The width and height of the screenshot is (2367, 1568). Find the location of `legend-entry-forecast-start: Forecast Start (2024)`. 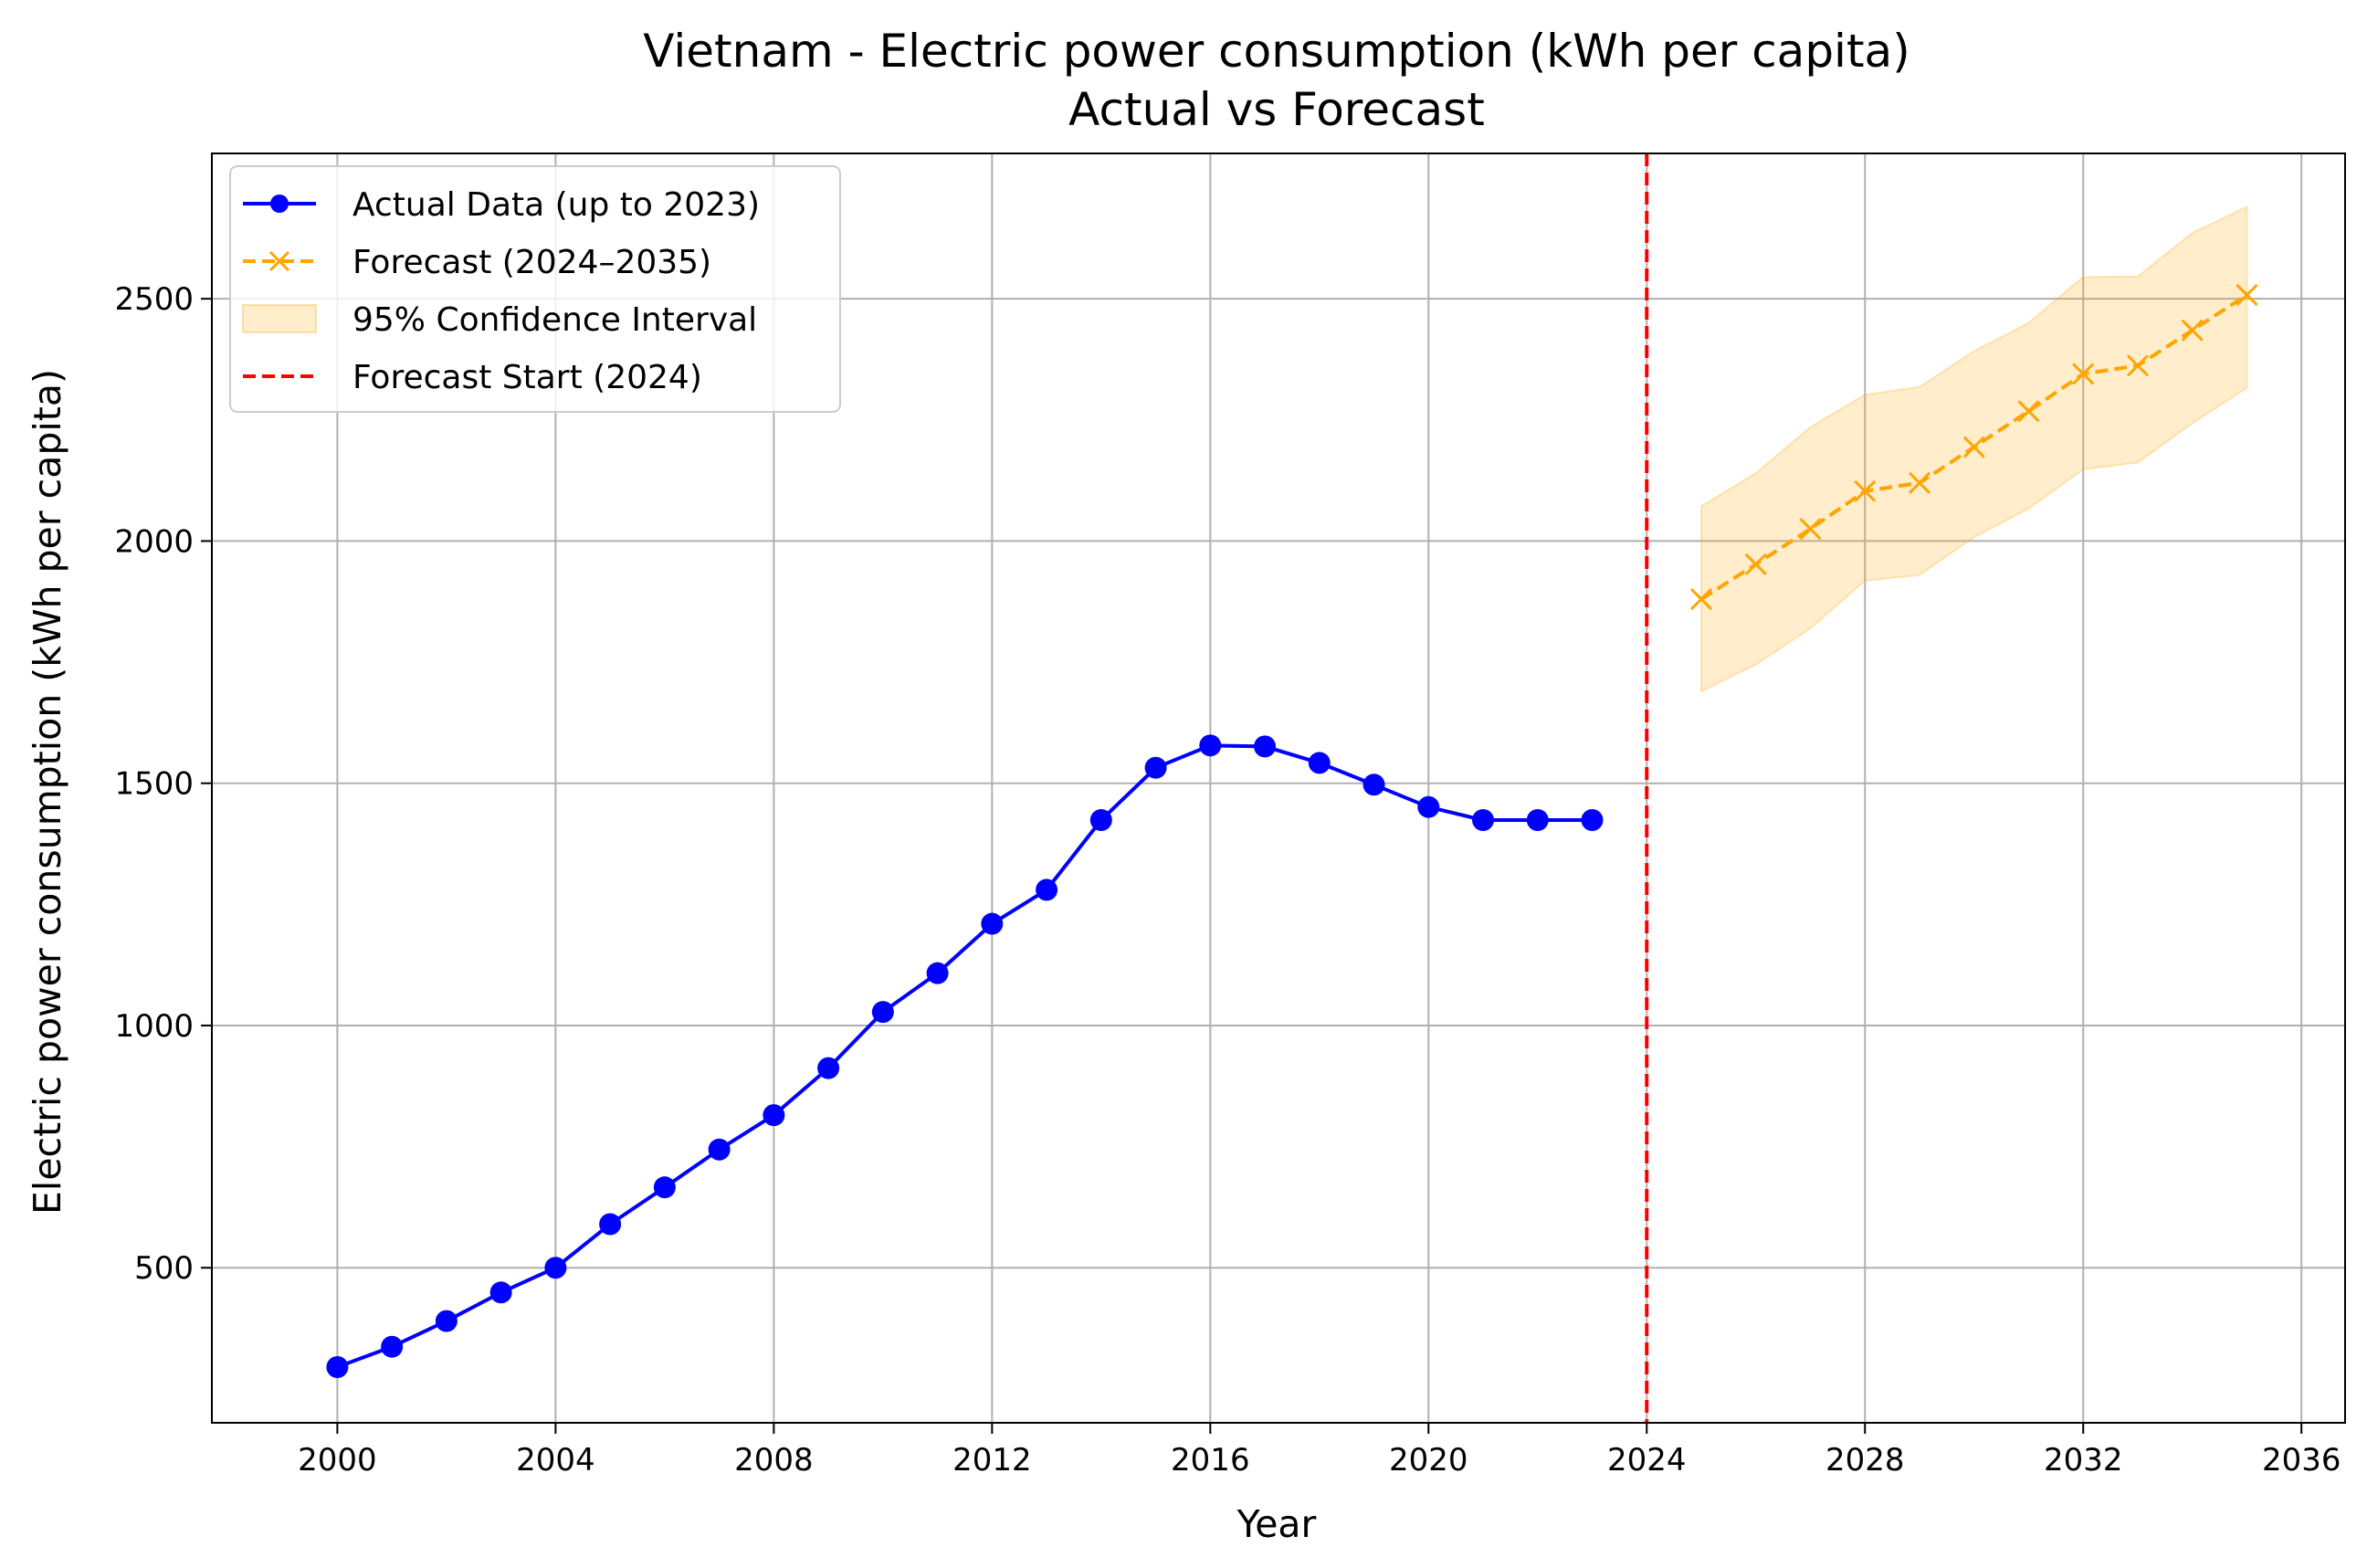

legend-entry-forecast-start: Forecast Start (2024) is located at coordinates (472, 377).